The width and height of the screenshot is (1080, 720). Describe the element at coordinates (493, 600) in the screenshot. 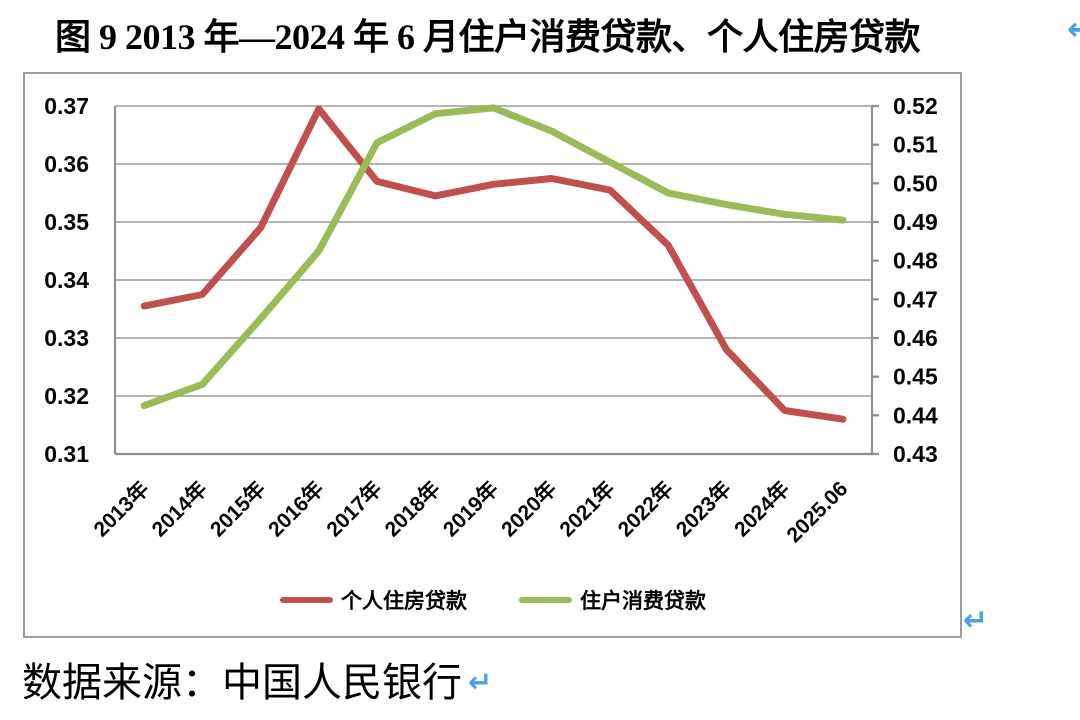

I see `chart-legend: 个人住房贷款 住户消费贷款` at that location.